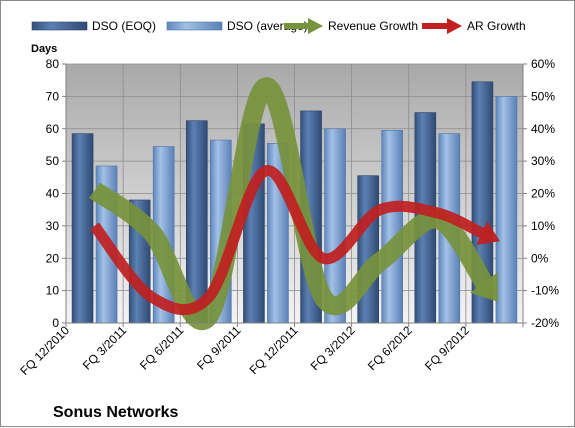  Describe the element at coordinates (488, 233) in the screenshot. I see `arrowhead-ar-growth` at that location.